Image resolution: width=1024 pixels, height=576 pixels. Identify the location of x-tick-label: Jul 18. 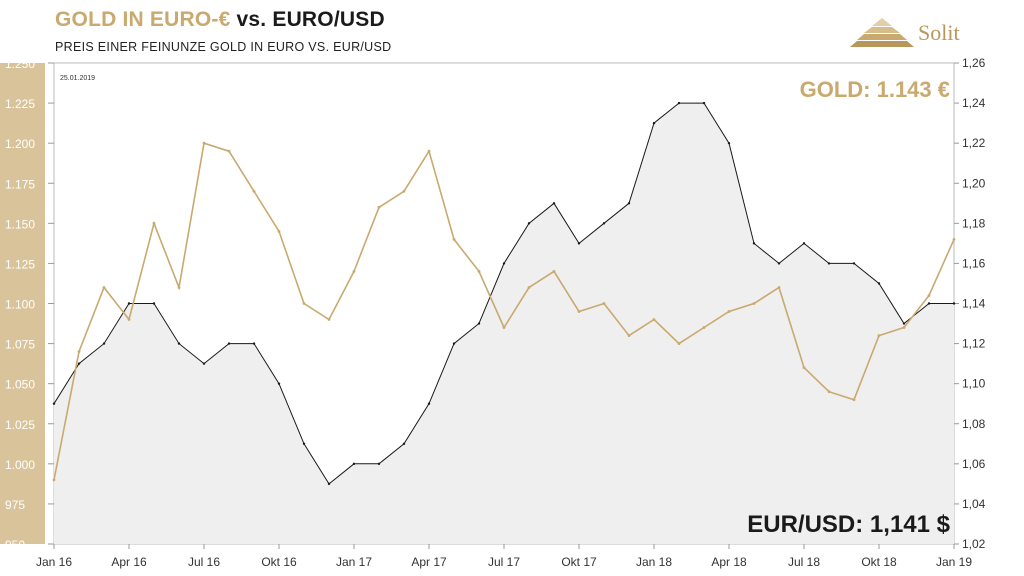
(804, 562).